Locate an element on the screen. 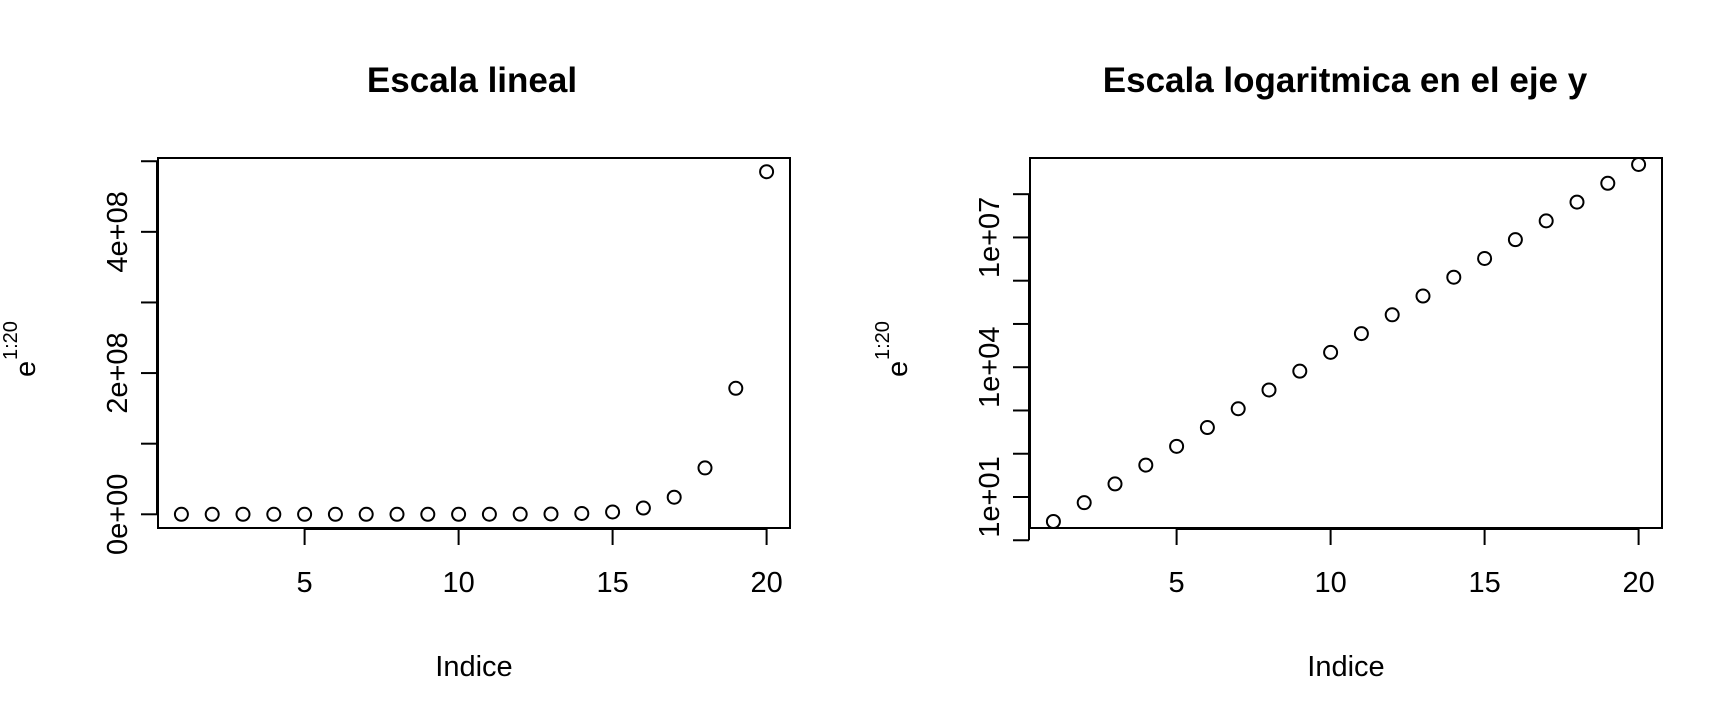  panel-linear-y-tick-label: 0e+00 is located at coordinates (118, 514).